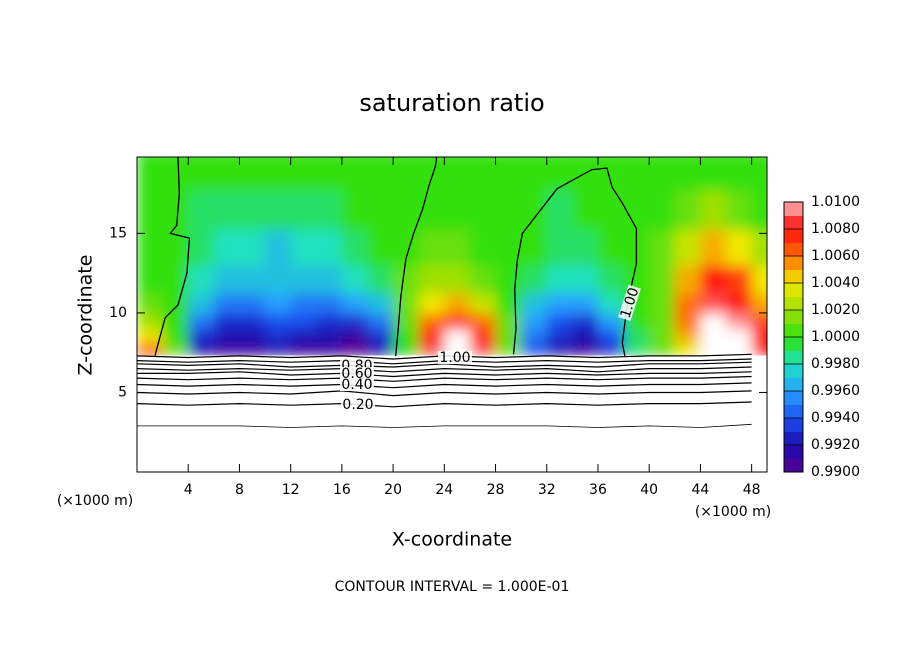 This screenshot has height=654, width=904. I want to click on colorbar-tick-label: 1.0020, so click(835, 310).